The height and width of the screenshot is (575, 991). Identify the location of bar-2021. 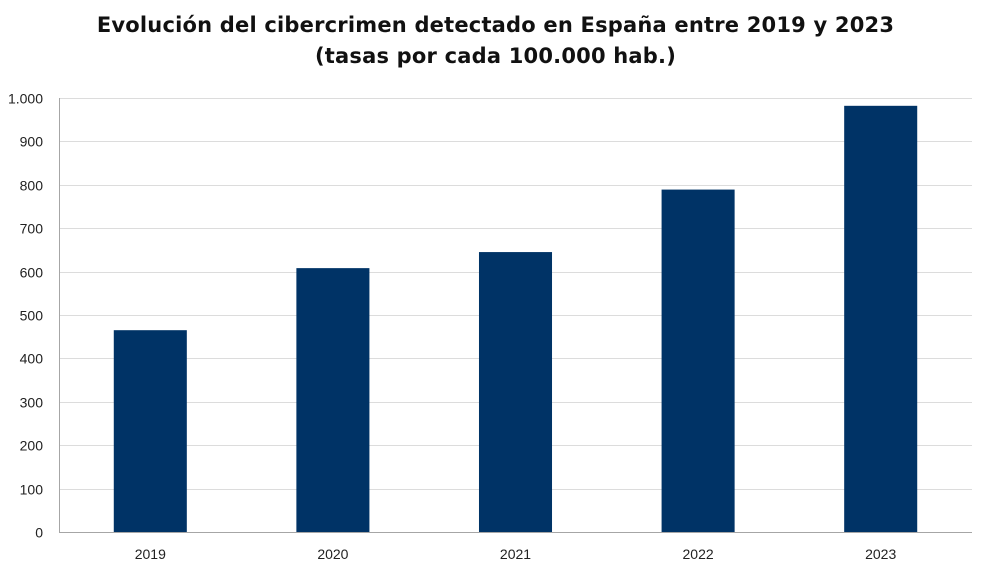
(515, 392).